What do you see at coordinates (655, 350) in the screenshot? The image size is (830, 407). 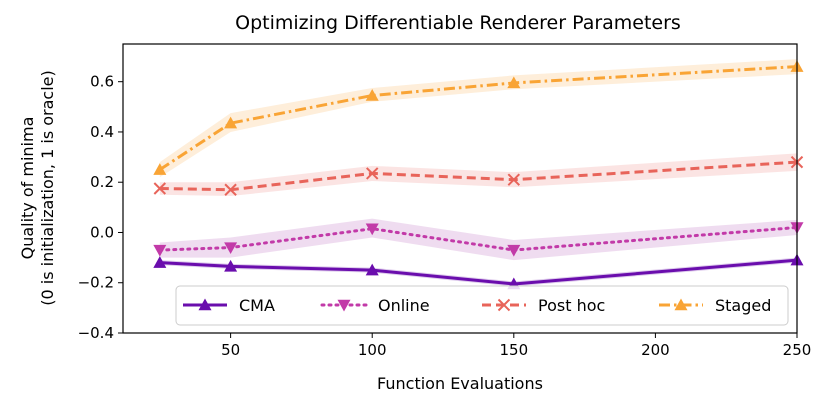 I see `x-tick-label: 200` at bounding box center [655, 350].